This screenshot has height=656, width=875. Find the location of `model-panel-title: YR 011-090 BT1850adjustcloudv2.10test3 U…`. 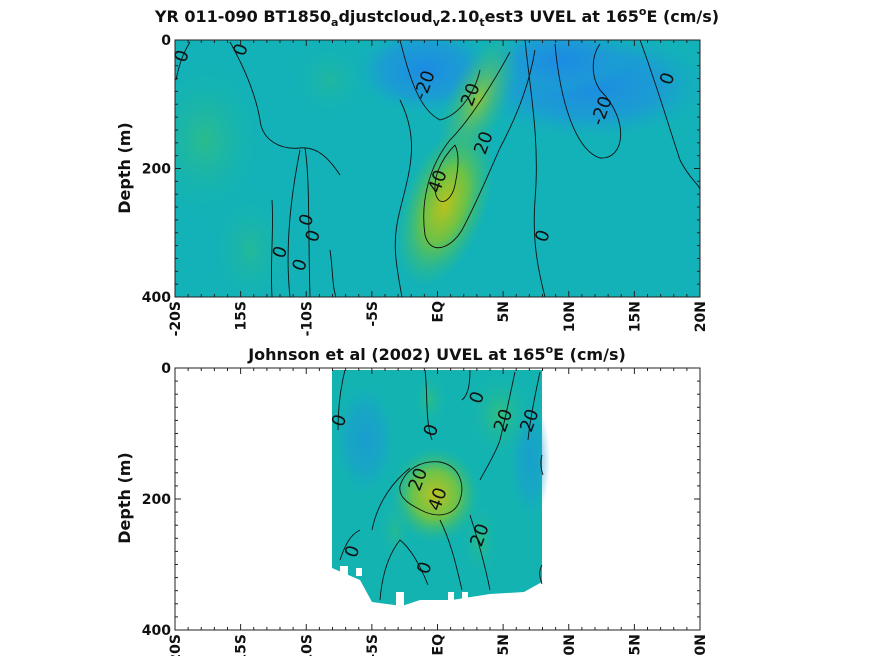

model-panel-title: YR 011-090 BT1850adjustcloudv2.10test3 U… is located at coordinates (436, 17).